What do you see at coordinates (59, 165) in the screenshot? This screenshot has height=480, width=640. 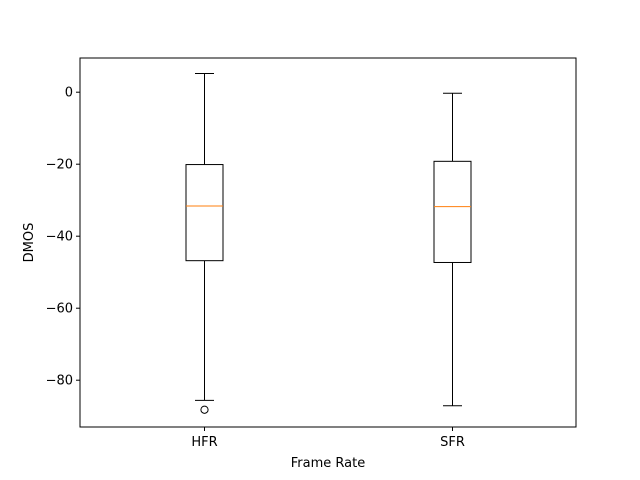 I see `y-tick-label: −20` at bounding box center [59, 165].